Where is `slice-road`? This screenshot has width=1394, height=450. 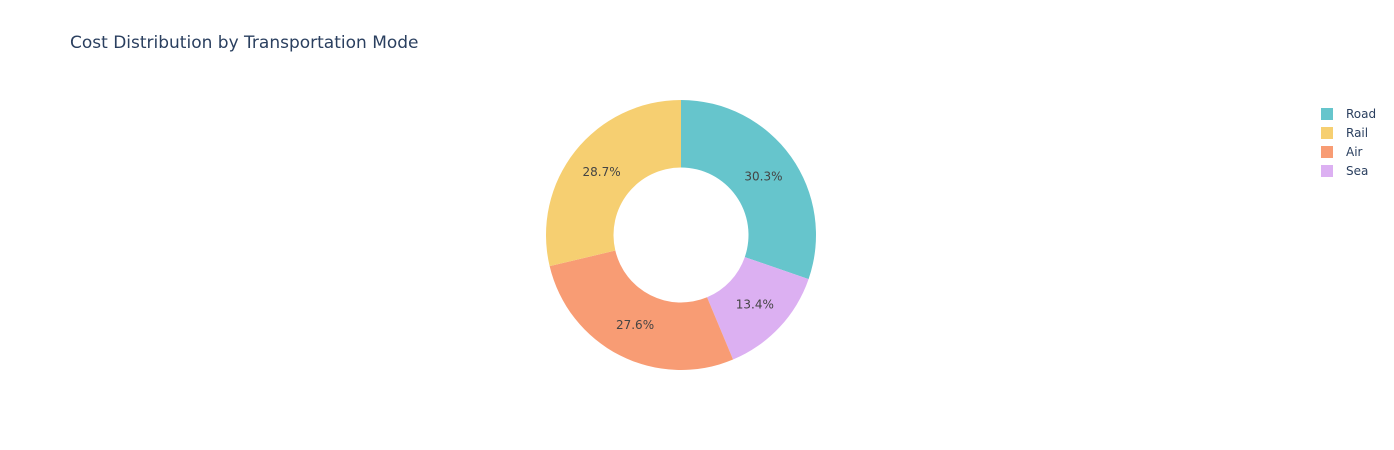
slice-road is located at coordinates (748, 190).